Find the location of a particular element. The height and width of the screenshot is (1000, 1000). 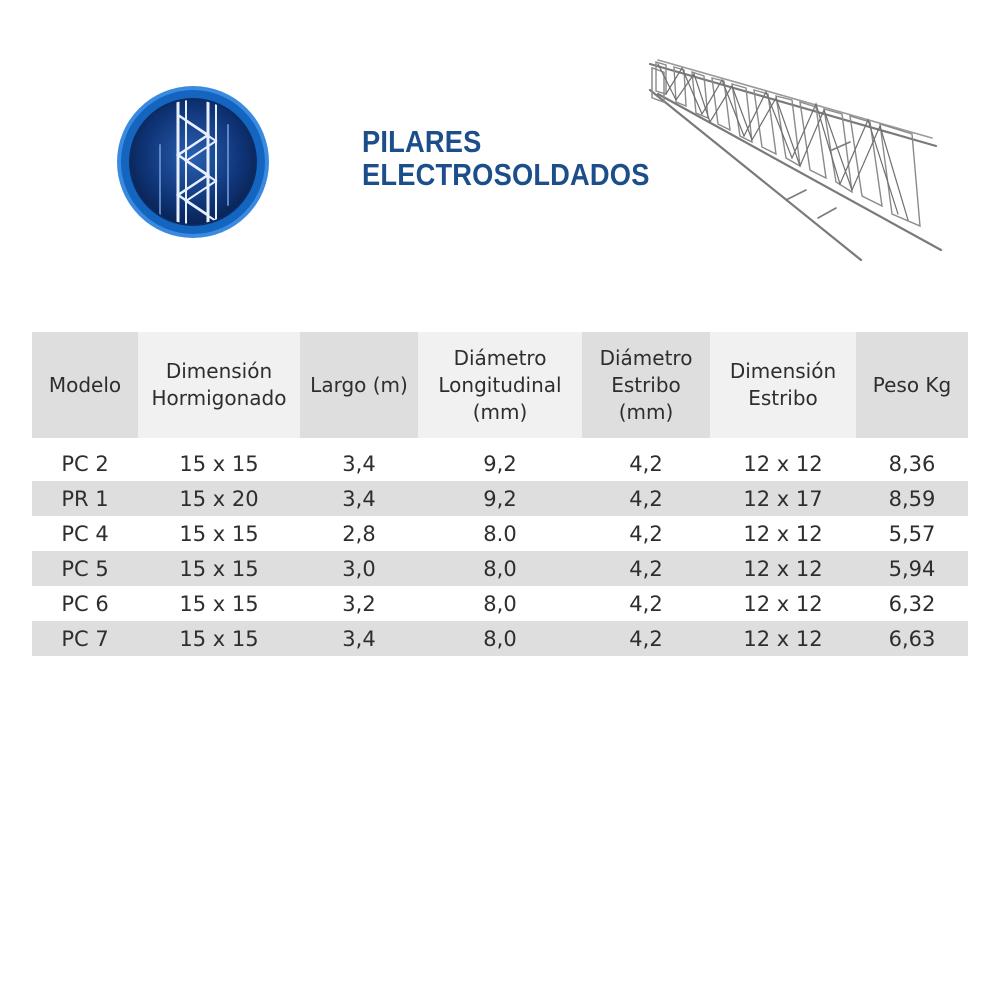

page-title: PILARES ELECTROSOLDADOS is located at coordinates (506, 158).